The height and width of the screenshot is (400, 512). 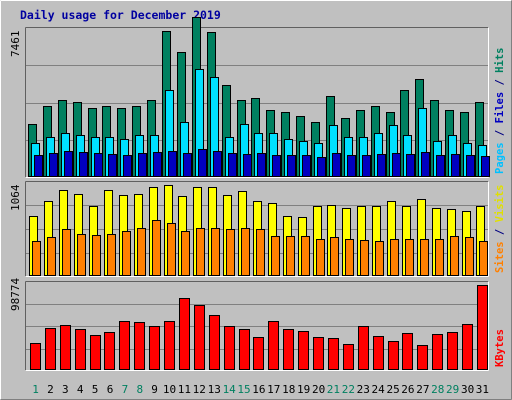 I want to click on legend-label: /, so click(x=500, y=231).